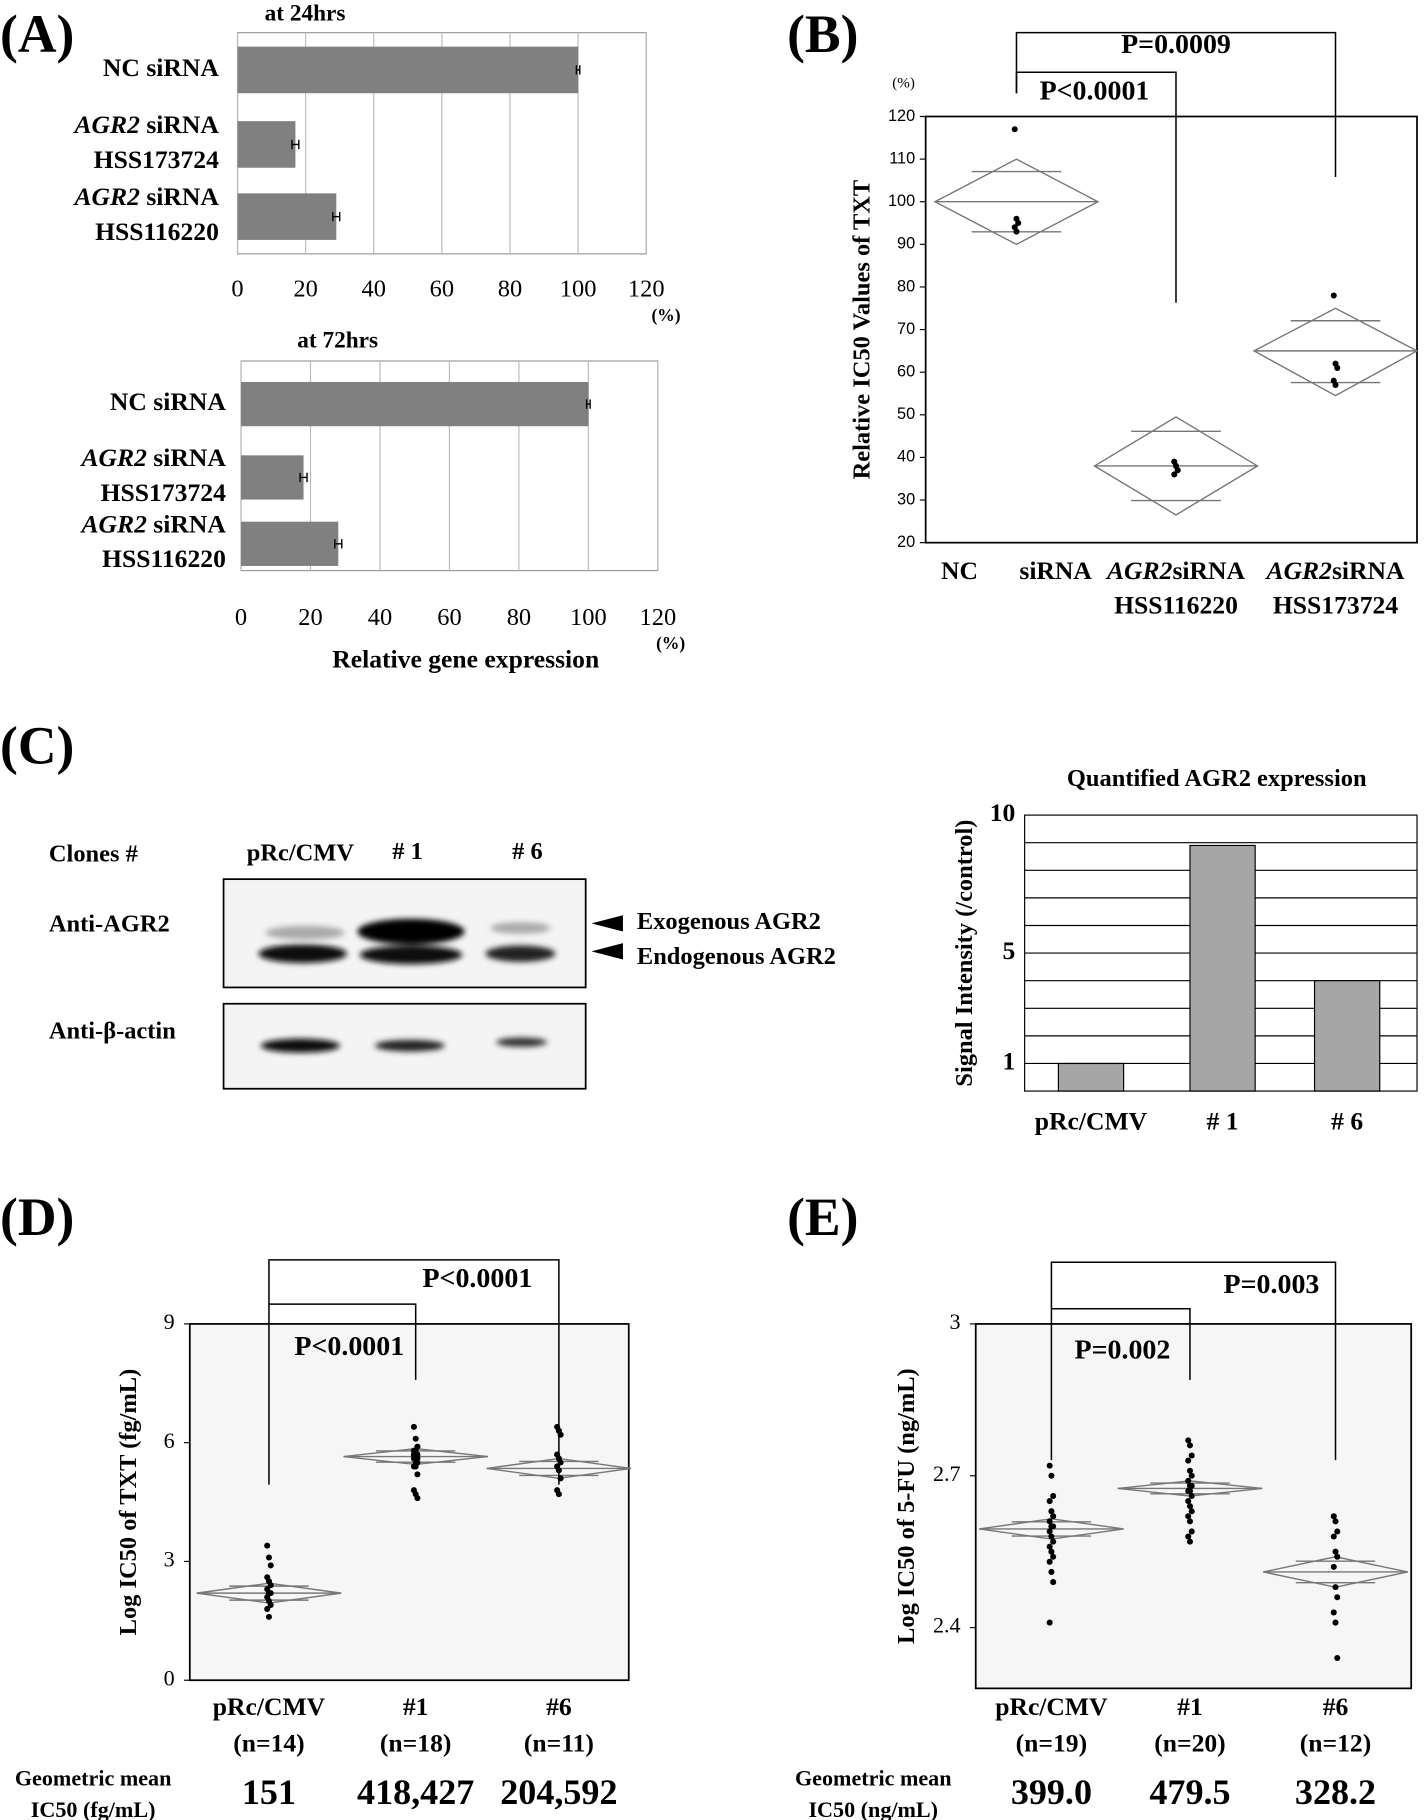 The width and height of the screenshot is (1424, 1820). What do you see at coordinates (902, 158) in the screenshot?
I see `y-tick-label: 110` at bounding box center [902, 158].